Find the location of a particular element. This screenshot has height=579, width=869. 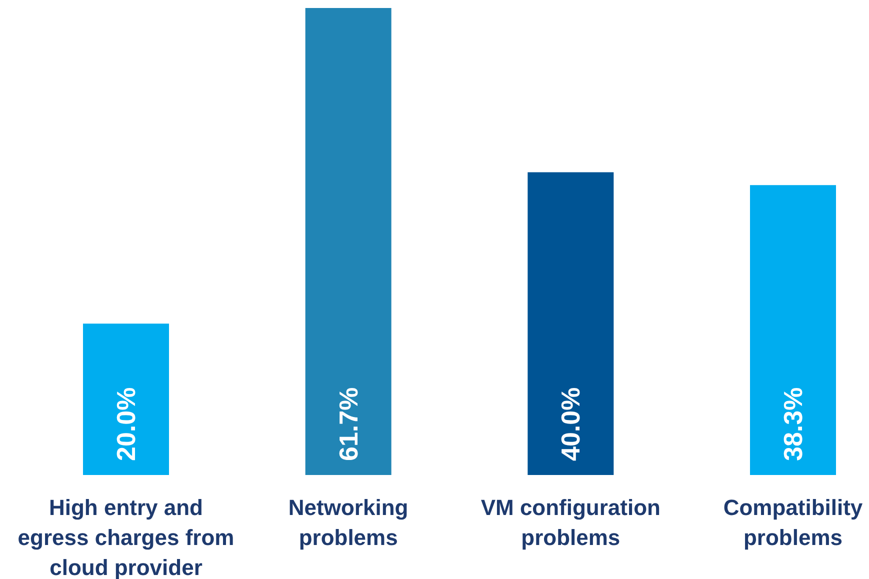

x-tick-label: Networking problems is located at coordinates (348, 522).